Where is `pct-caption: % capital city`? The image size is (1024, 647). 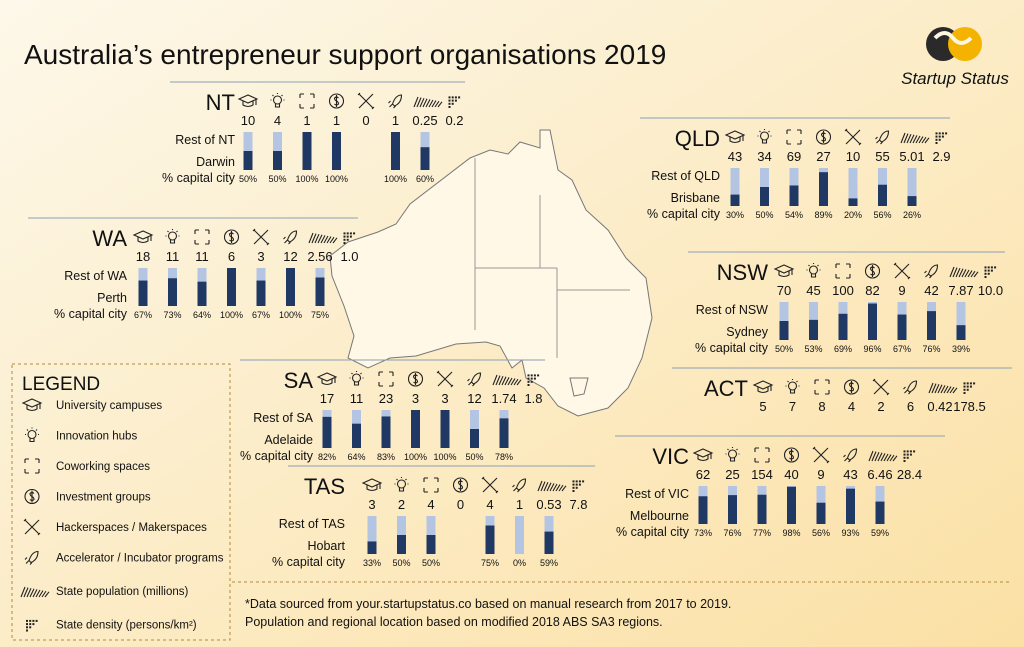 pct-caption: % capital city is located at coordinates (309, 562).